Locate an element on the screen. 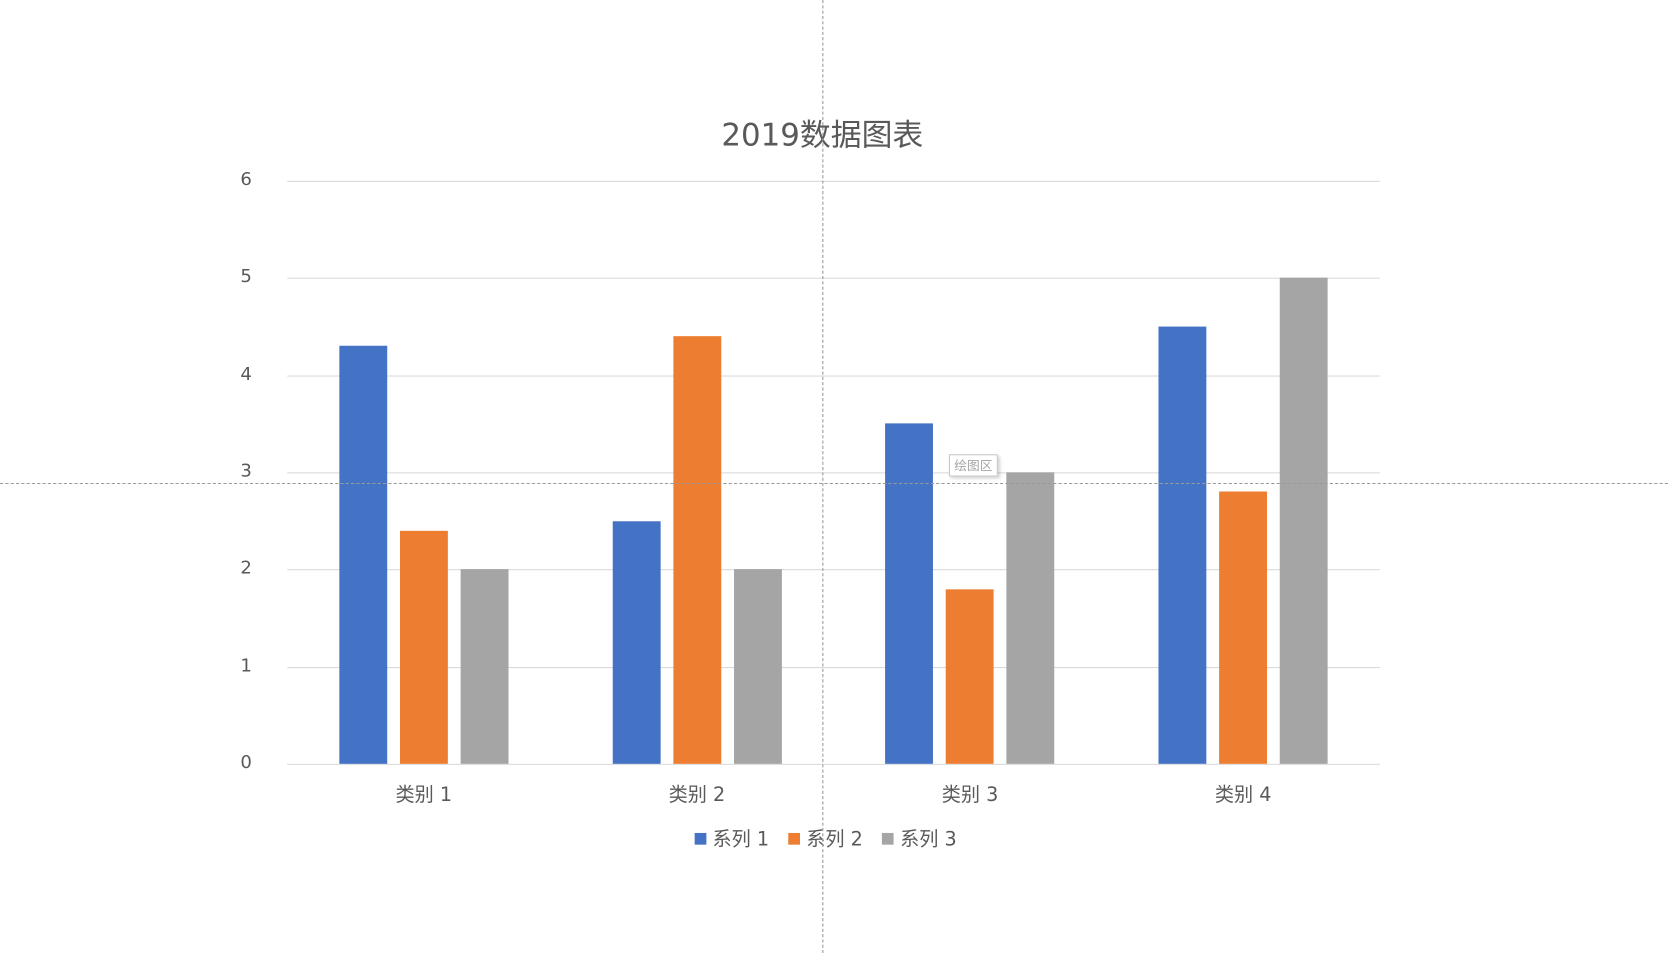  y-axis-tick-label: 2 is located at coordinates (246, 568).